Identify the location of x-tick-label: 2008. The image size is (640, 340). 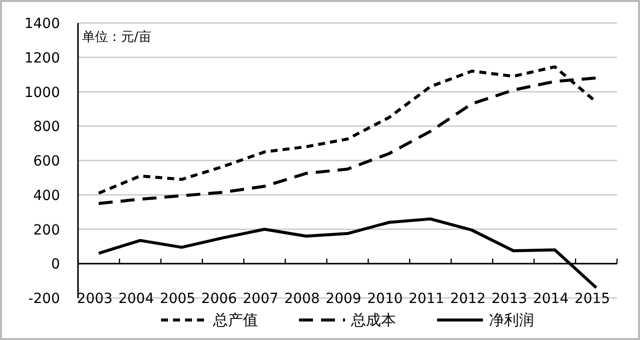
(302, 299).